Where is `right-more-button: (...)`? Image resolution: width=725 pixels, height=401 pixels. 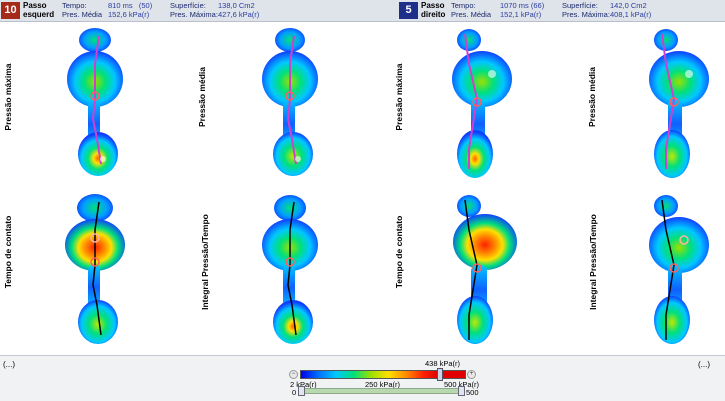 right-more-button: (...) is located at coordinates (704, 364).